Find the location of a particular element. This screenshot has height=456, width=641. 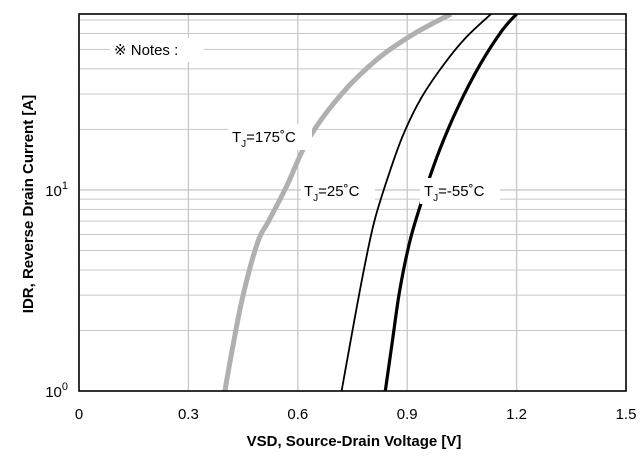

series-label-25: TJ=25˚C is located at coordinates (332, 193).